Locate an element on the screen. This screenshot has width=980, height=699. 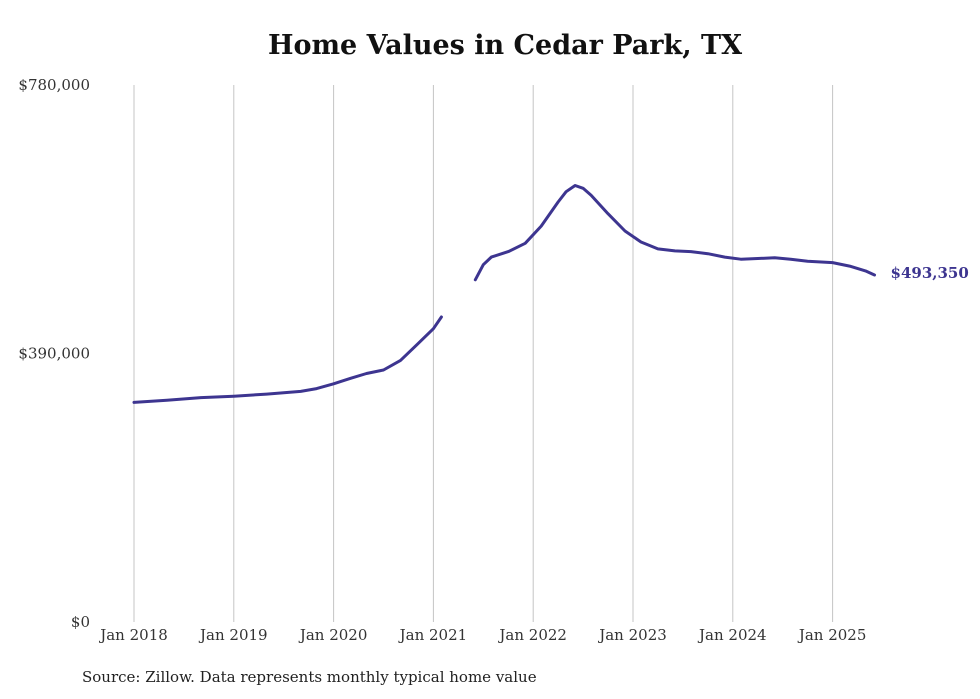
y-axis-ticks: $0 $390,000 $780,000 is located at coordinates (54, 353).